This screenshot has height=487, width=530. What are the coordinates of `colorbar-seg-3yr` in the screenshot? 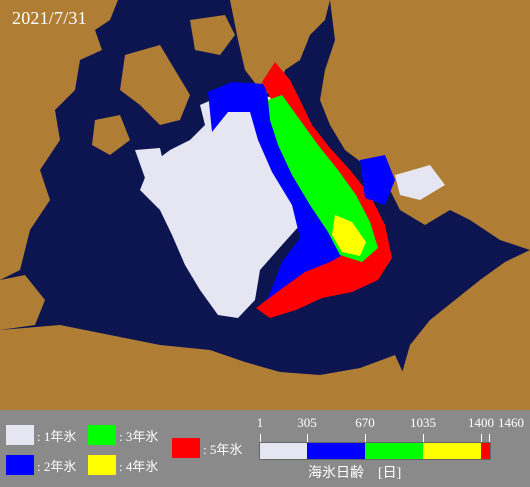 It's located at (394, 451).